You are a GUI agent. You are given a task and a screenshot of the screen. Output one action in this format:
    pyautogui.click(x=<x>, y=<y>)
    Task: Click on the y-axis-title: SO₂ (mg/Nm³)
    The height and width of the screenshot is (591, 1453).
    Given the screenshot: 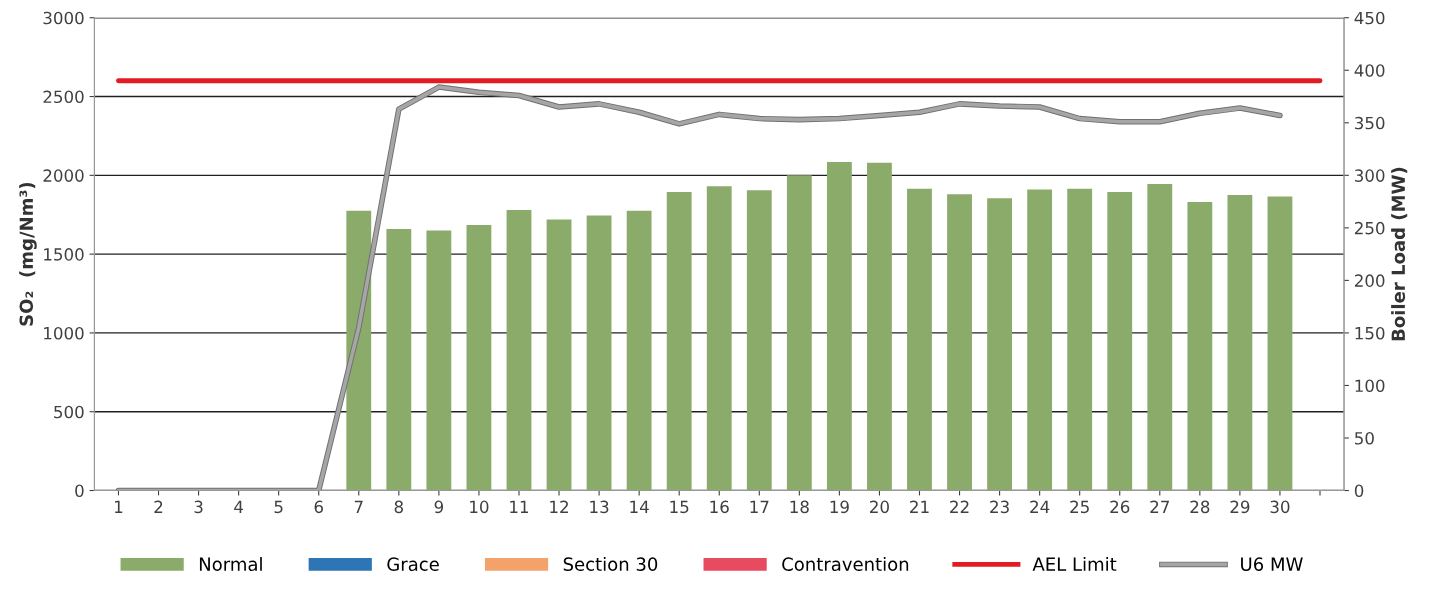 What is the action you would take?
    pyautogui.click(x=28, y=254)
    